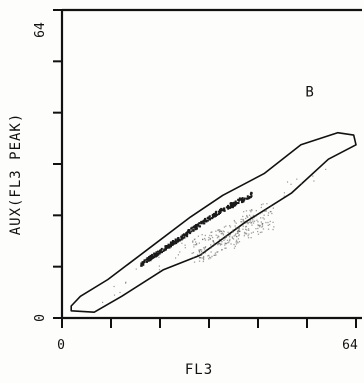 This screenshot has width=364, height=383. Describe the element at coordinates (199, 370) in the screenshot. I see `x-axis-label: FL3` at that location.